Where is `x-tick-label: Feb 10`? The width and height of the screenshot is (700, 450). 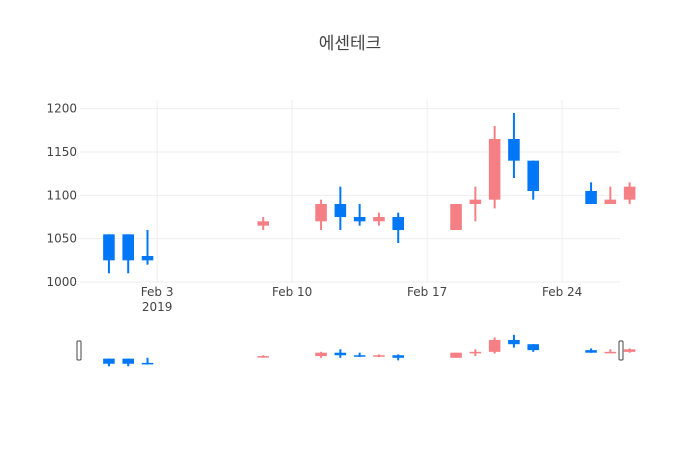
x-tick-label: Feb 10 is located at coordinates (292, 292).